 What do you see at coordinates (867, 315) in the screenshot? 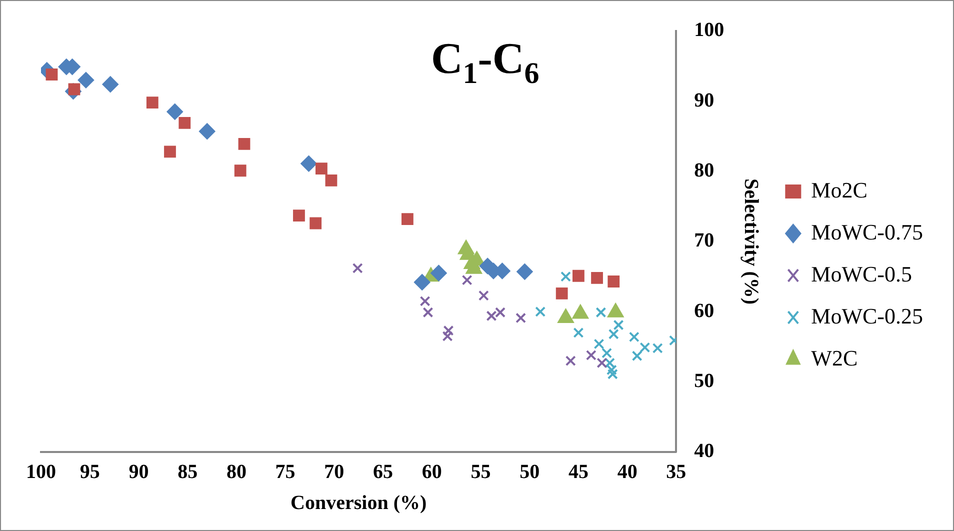
I see `legend-label: MoWC-0.25` at bounding box center [867, 315].